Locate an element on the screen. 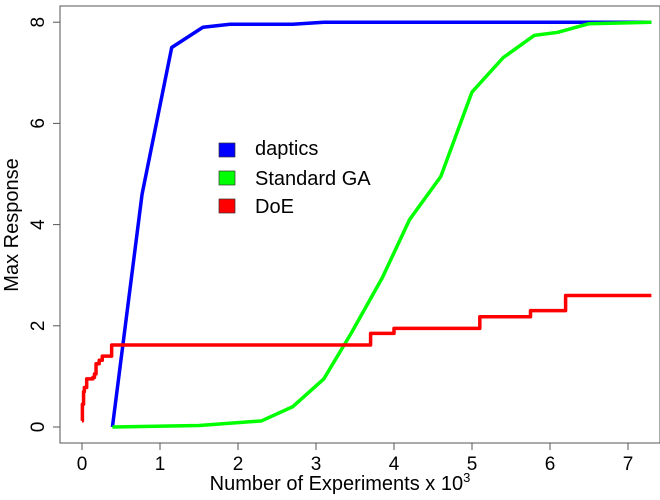  y-tick-label: 0 is located at coordinates (38, 427).